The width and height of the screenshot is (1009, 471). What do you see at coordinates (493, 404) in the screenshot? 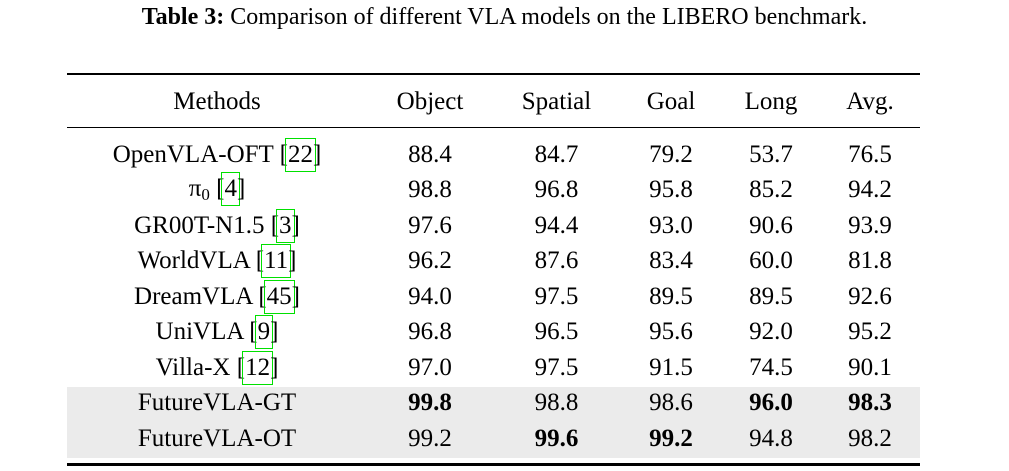
I see `table-row: FutureVLA-GT 99.8 98.8 98.6 96.0 98.3` at bounding box center [493, 404].